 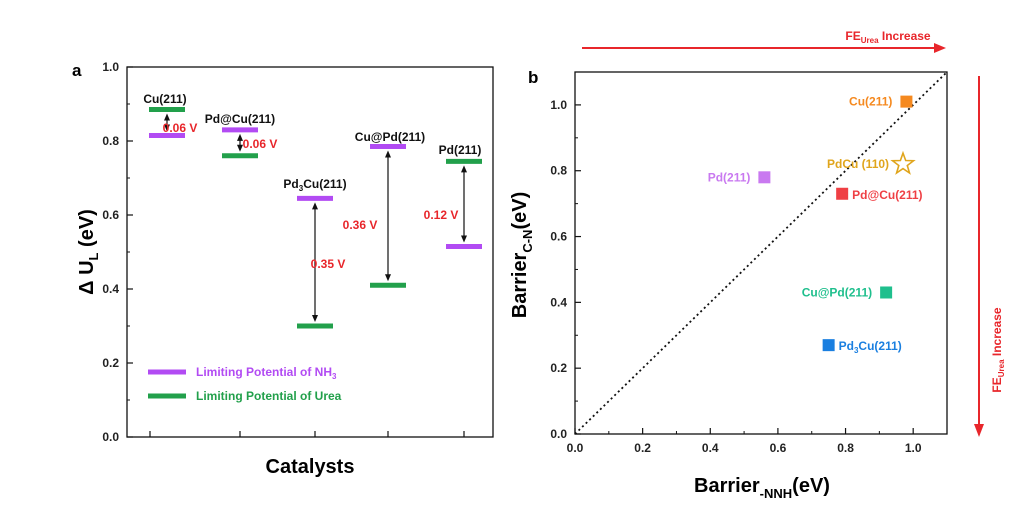 What do you see at coordinates (888, 37) in the screenshot?
I see `fe-urea-top-annotation: FEUrea Increase` at bounding box center [888, 37].